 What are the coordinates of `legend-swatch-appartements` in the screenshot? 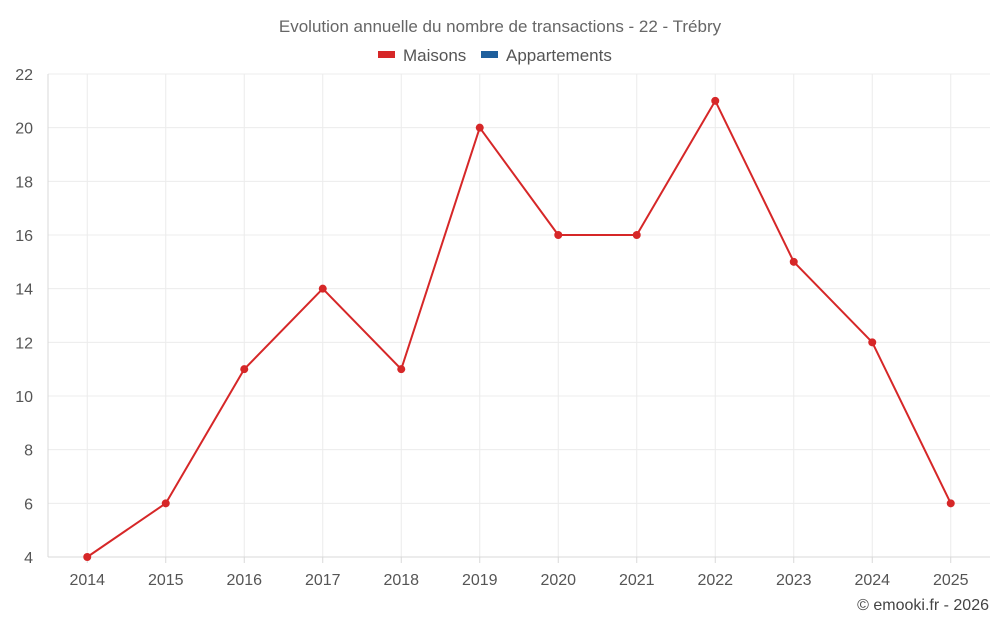 It's located at (489, 54).